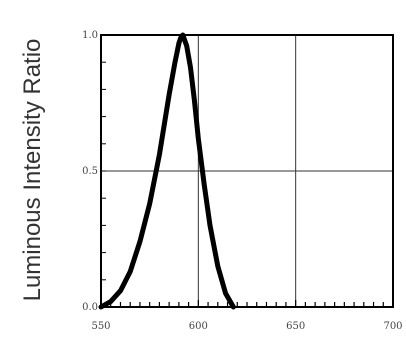 The height and width of the screenshot is (356, 406). Describe the element at coordinates (90, 171) in the screenshot. I see `y-tick-label-0.5: 0.5` at that location.